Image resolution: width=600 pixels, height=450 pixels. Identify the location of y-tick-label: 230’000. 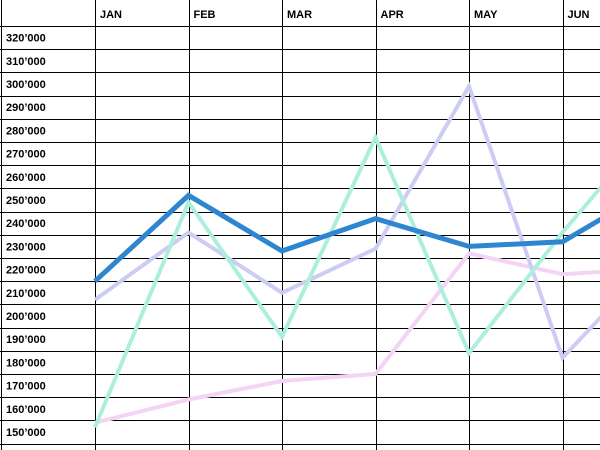
(26, 247).